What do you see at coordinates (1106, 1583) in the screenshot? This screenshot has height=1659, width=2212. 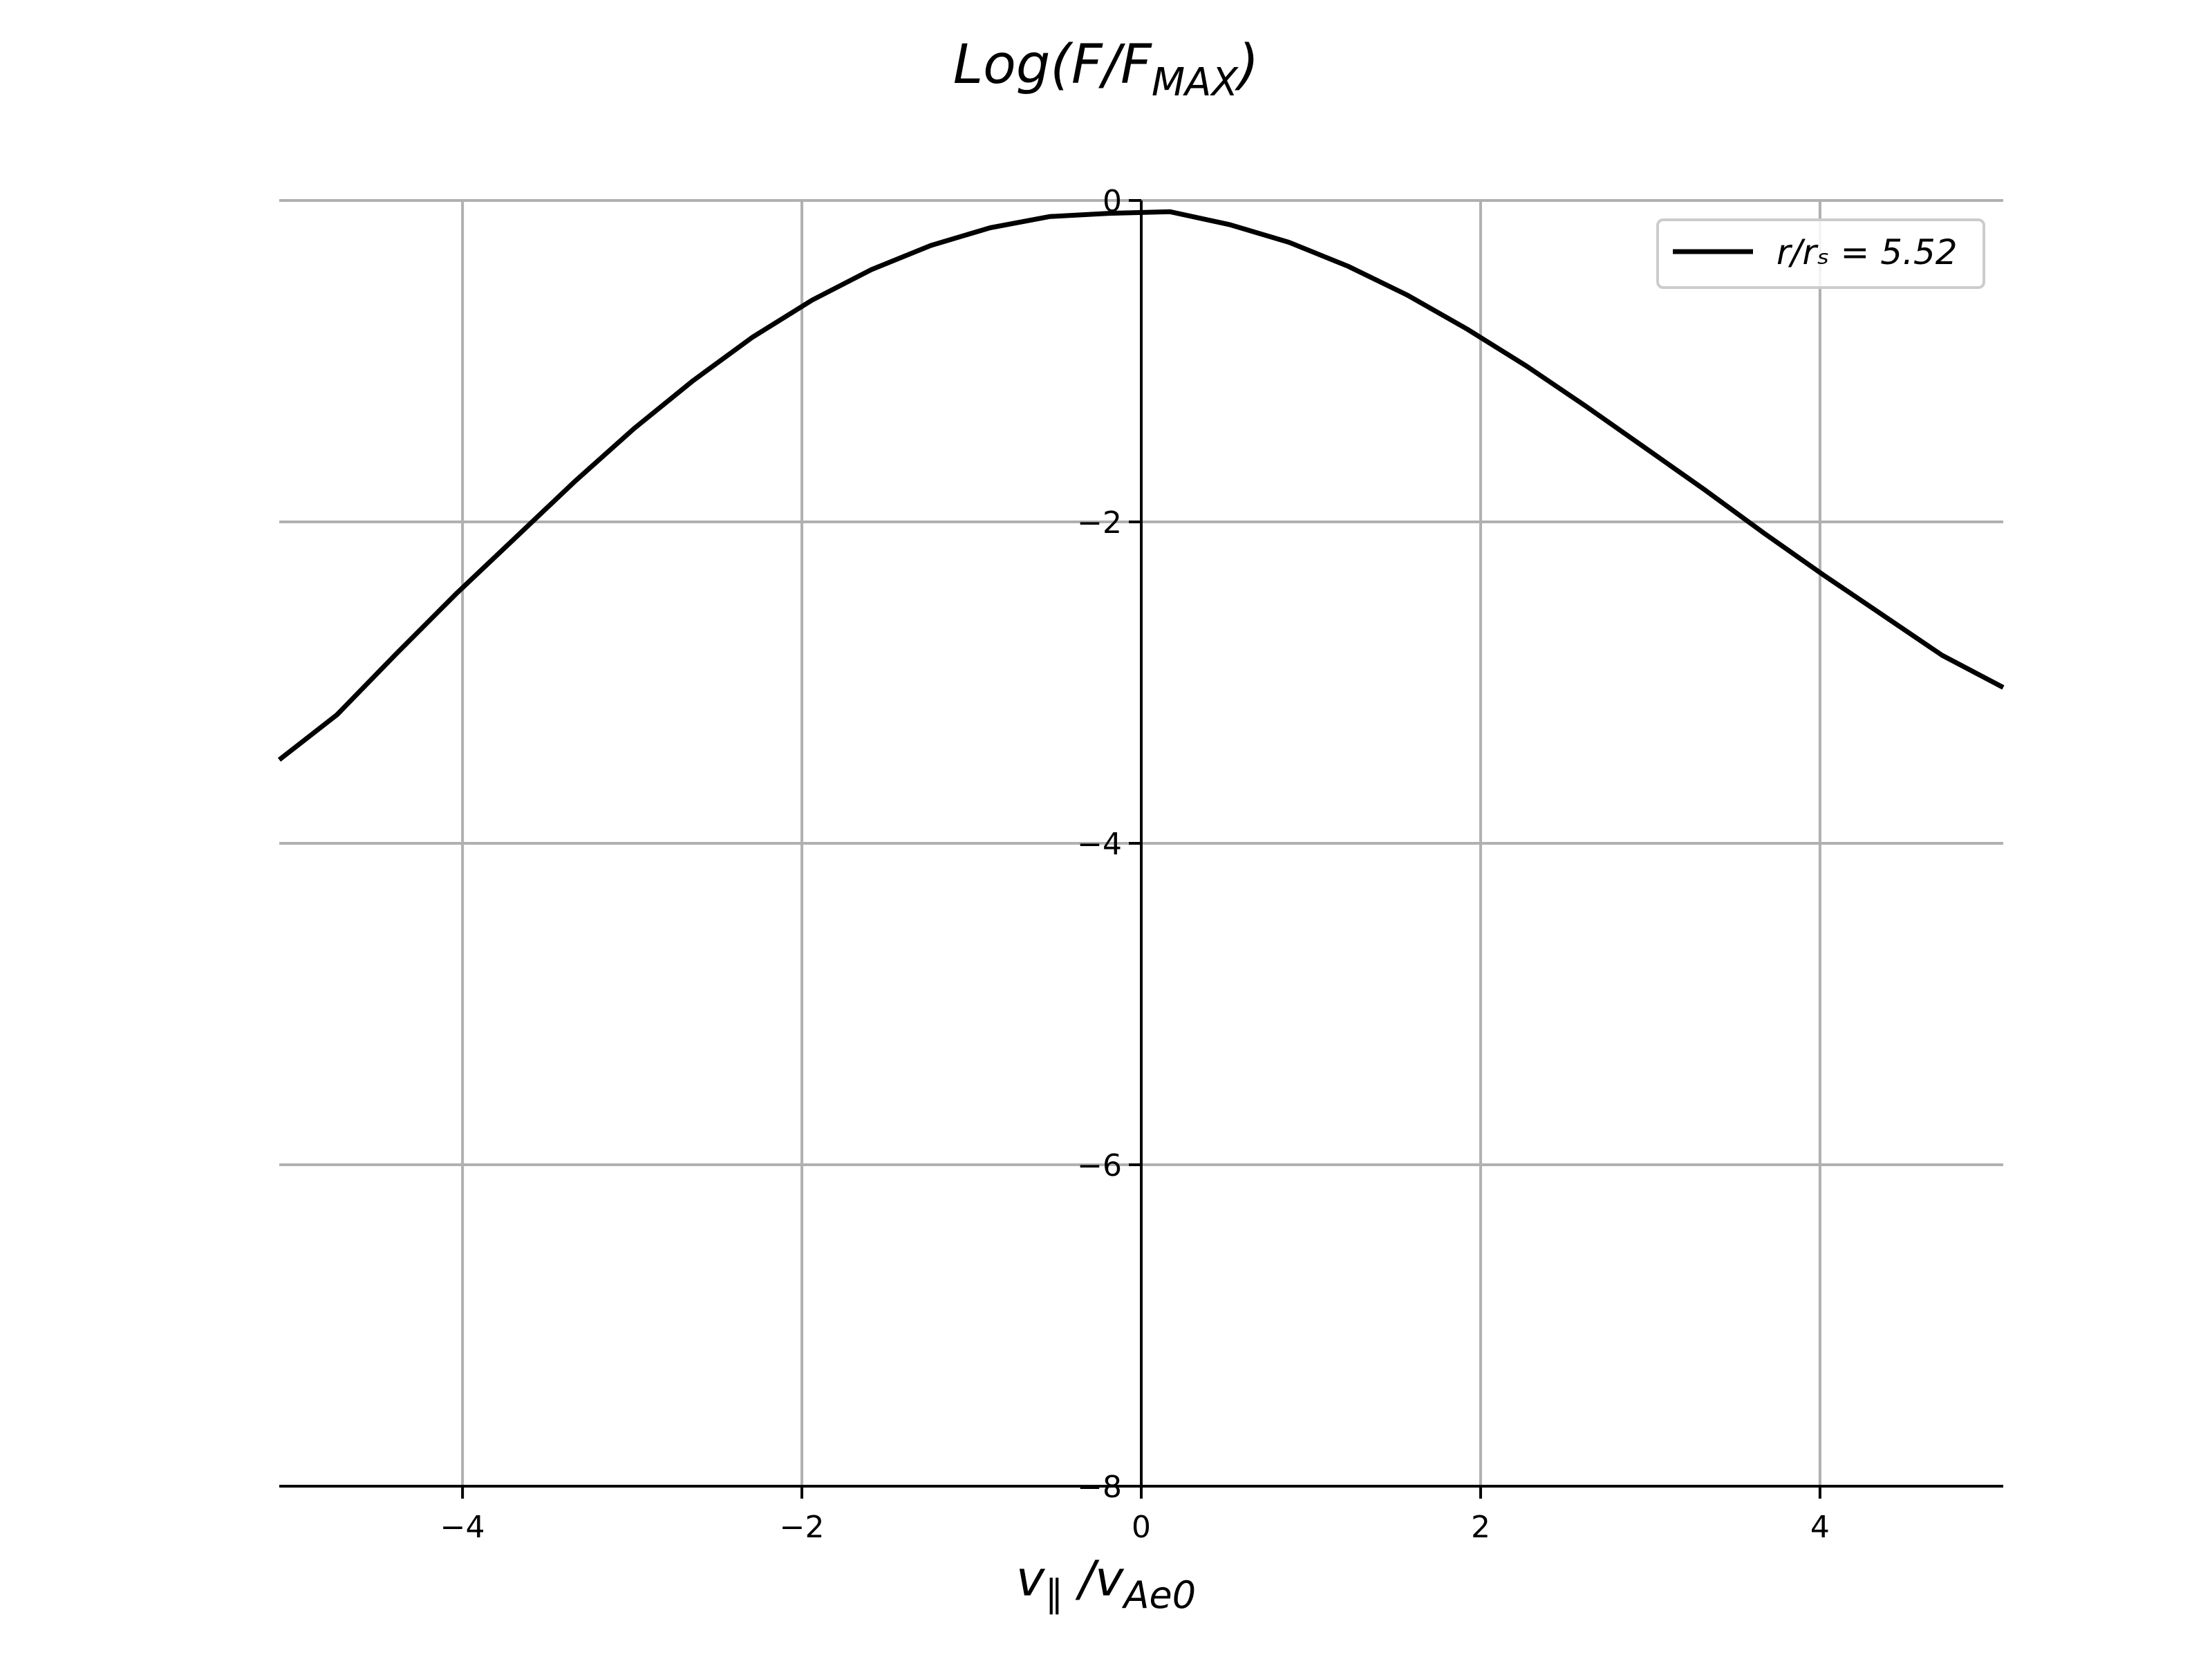 I see `x-axis-label: v∥ /vAe0` at bounding box center [1106, 1583].